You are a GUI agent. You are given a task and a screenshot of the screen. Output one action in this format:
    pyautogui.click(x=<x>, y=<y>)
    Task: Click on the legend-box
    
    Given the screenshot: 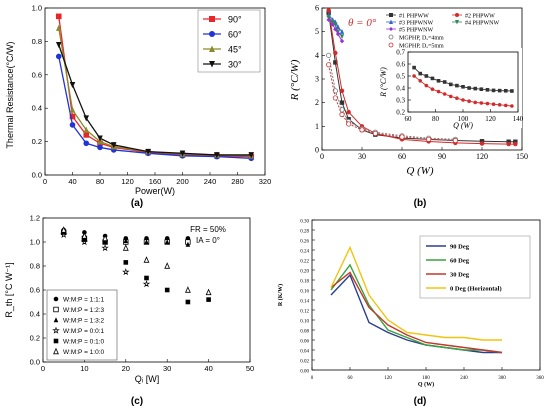 What is the action you would take?
    pyautogui.click(x=82, y=325)
    